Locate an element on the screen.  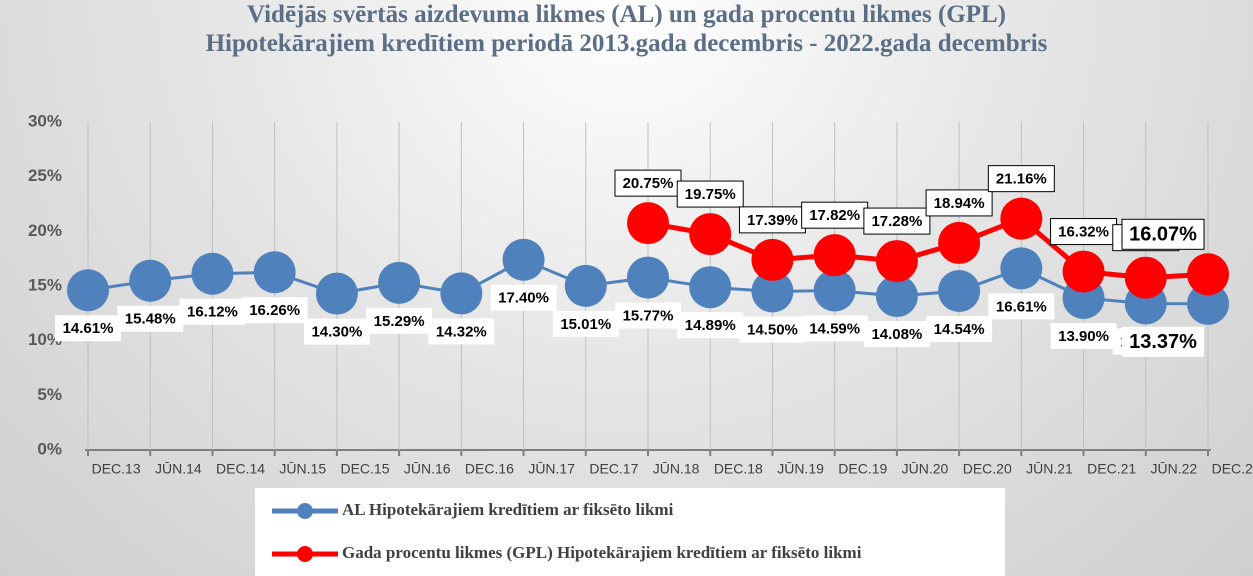
data-label: 13.90% is located at coordinates (1083, 336).